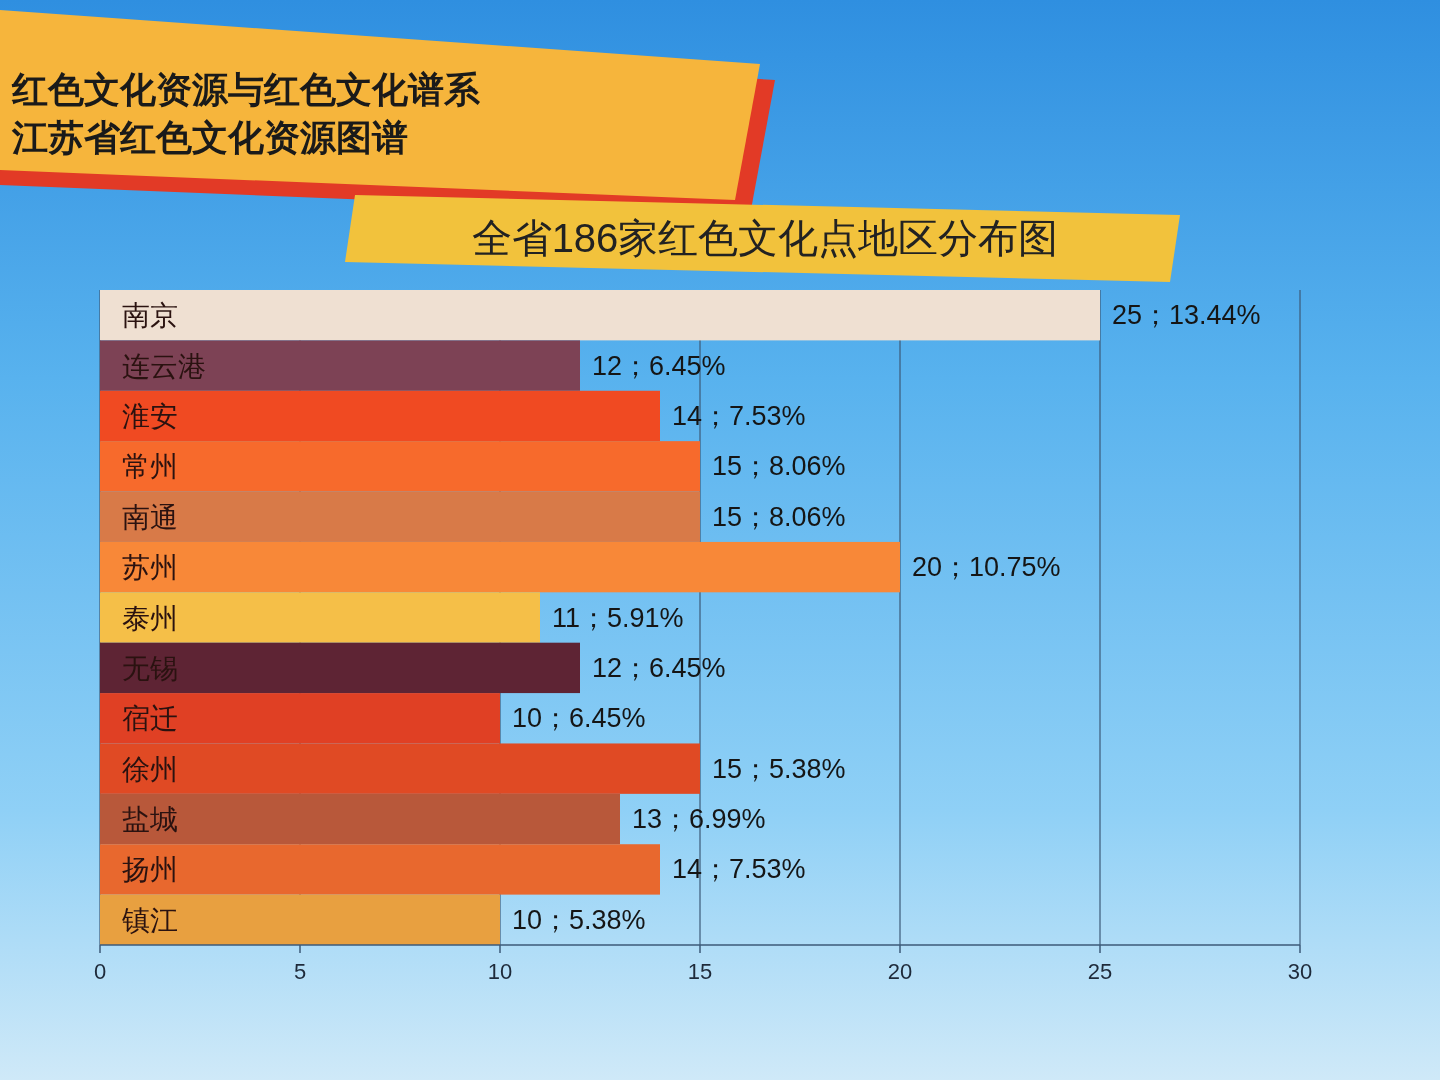  What do you see at coordinates (150, 820) in the screenshot?
I see `y-tick-label: 盐城` at bounding box center [150, 820].